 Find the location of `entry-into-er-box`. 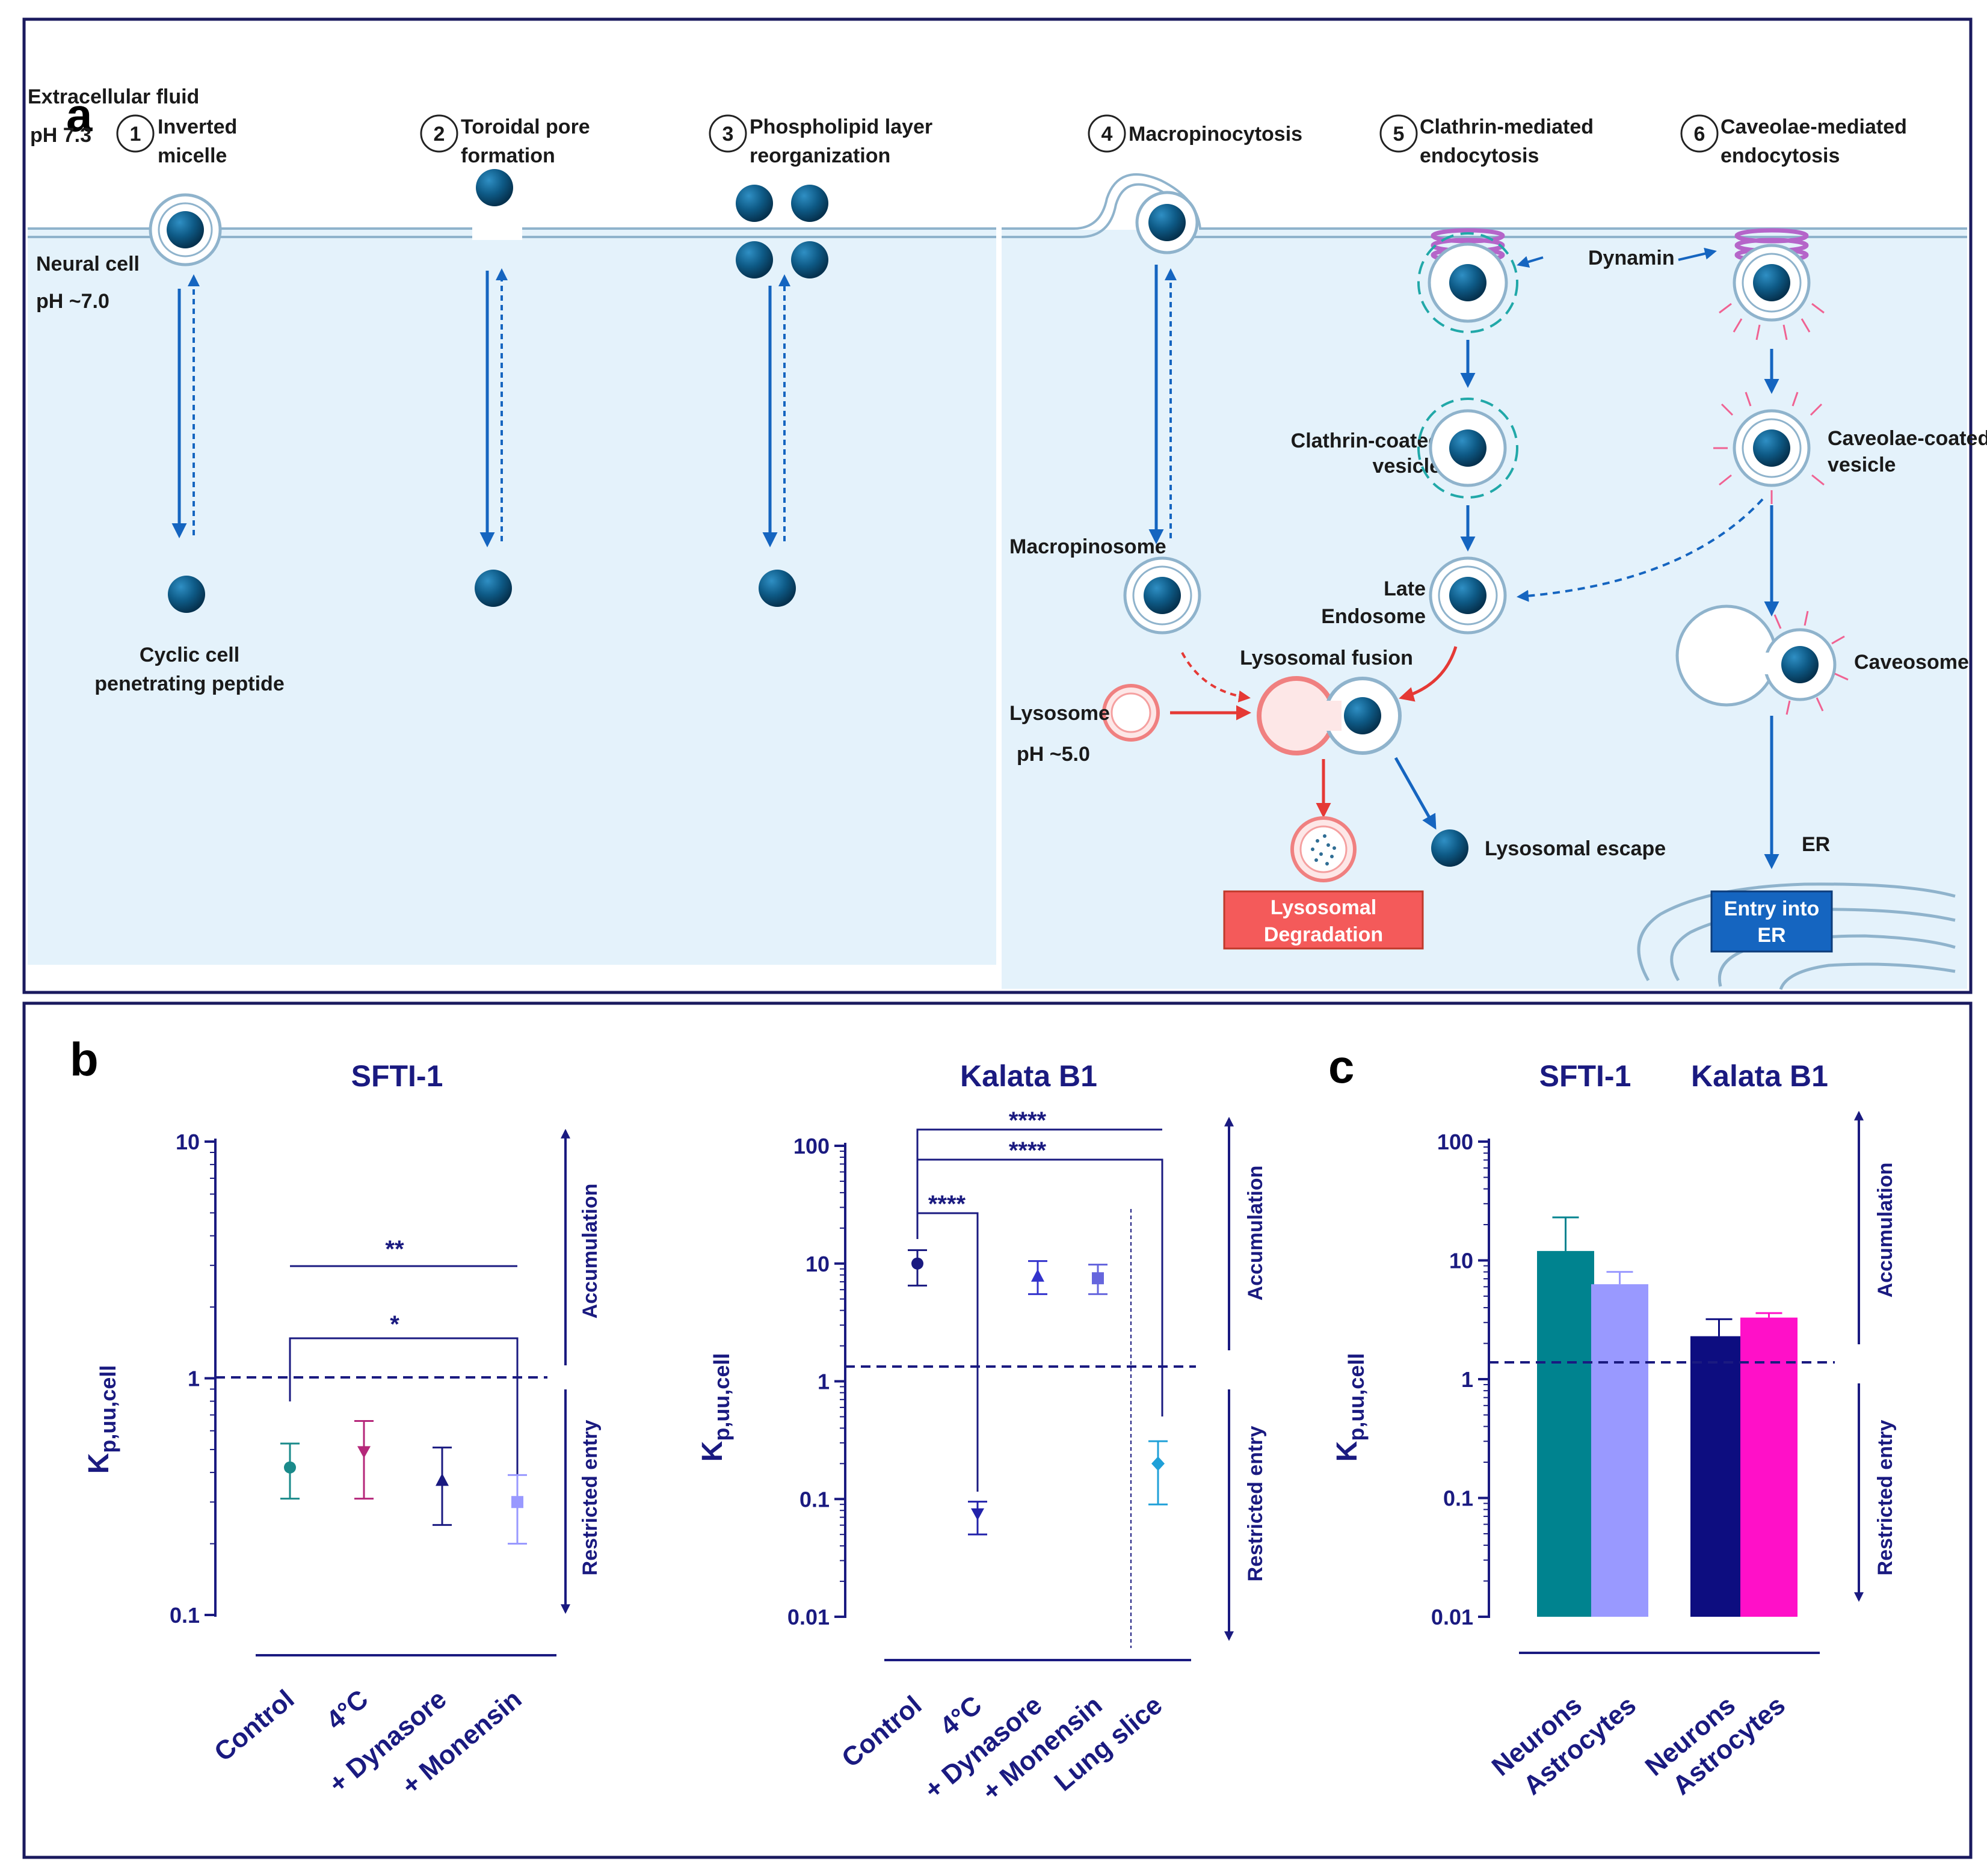

entry-into-er-box is located at coordinates (1771, 921).